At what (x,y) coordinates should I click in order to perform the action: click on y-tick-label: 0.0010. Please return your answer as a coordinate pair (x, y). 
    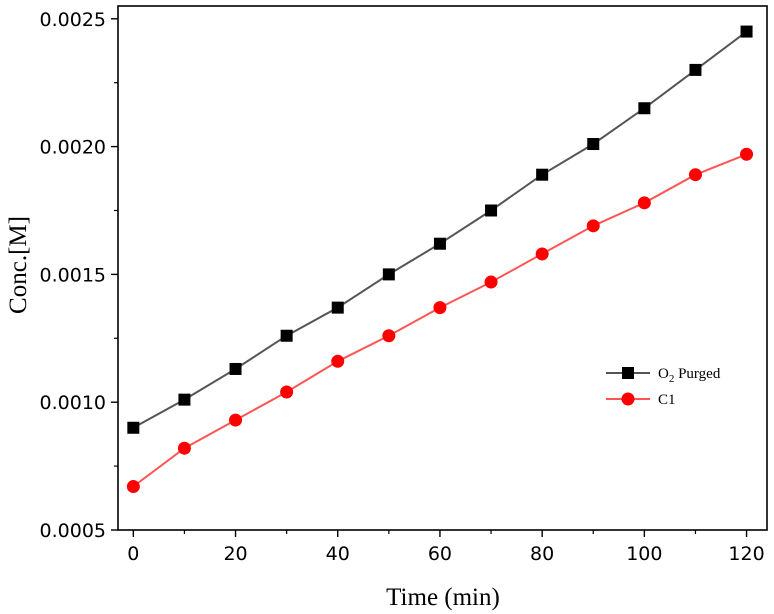
    Looking at the image, I should click on (73, 403).